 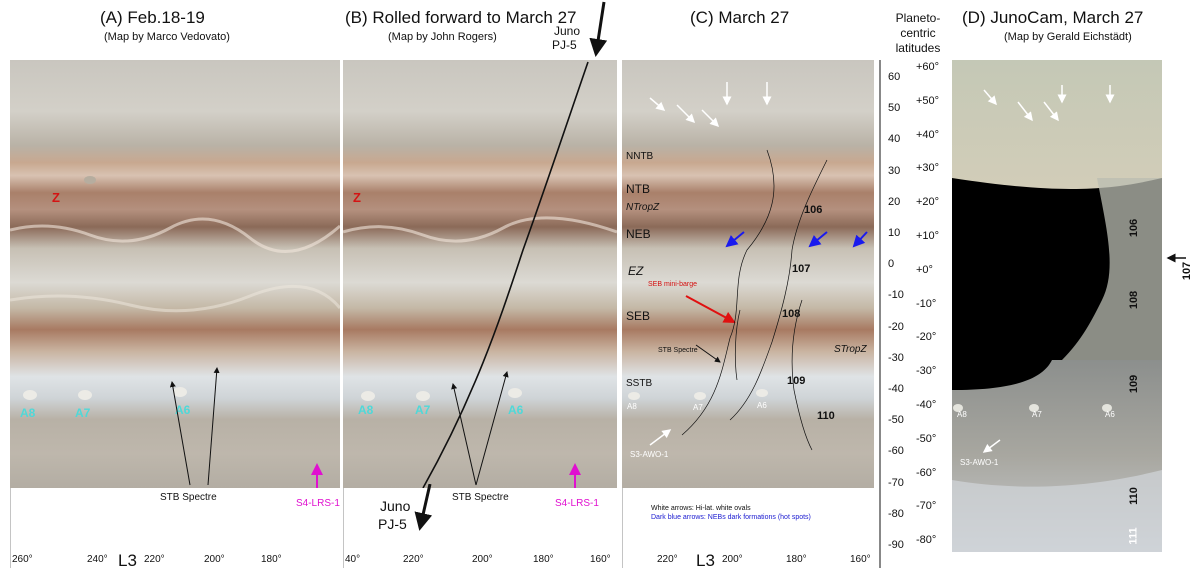 What do you see at coordinates (926, 371) in the screenshot?
I see `panel-d-lat-value: -30°` at bounding box center [926, 371].